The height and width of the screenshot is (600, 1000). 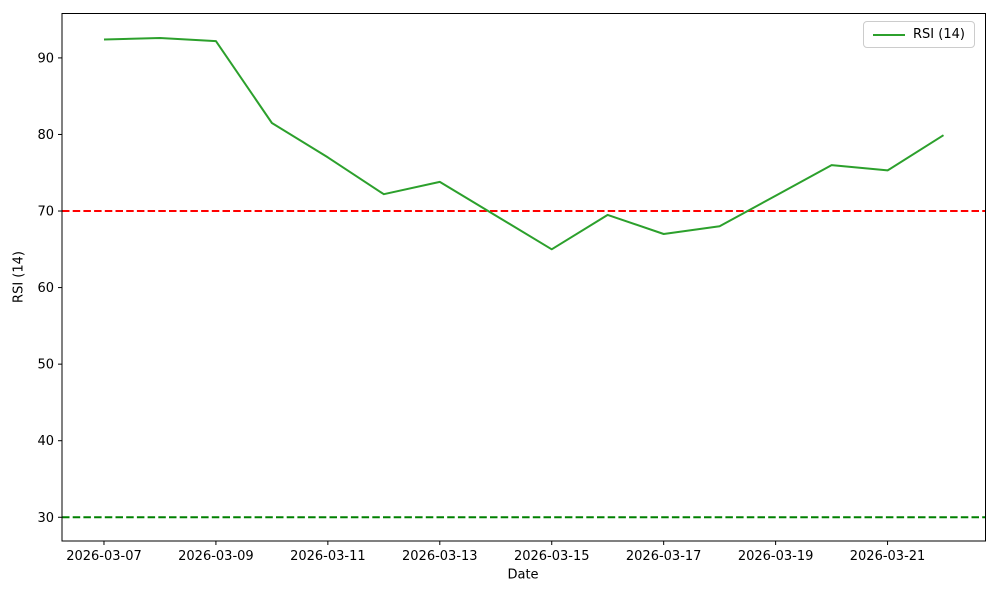 I want to click on y-tick-label: 50, so click(x=45, y=365).